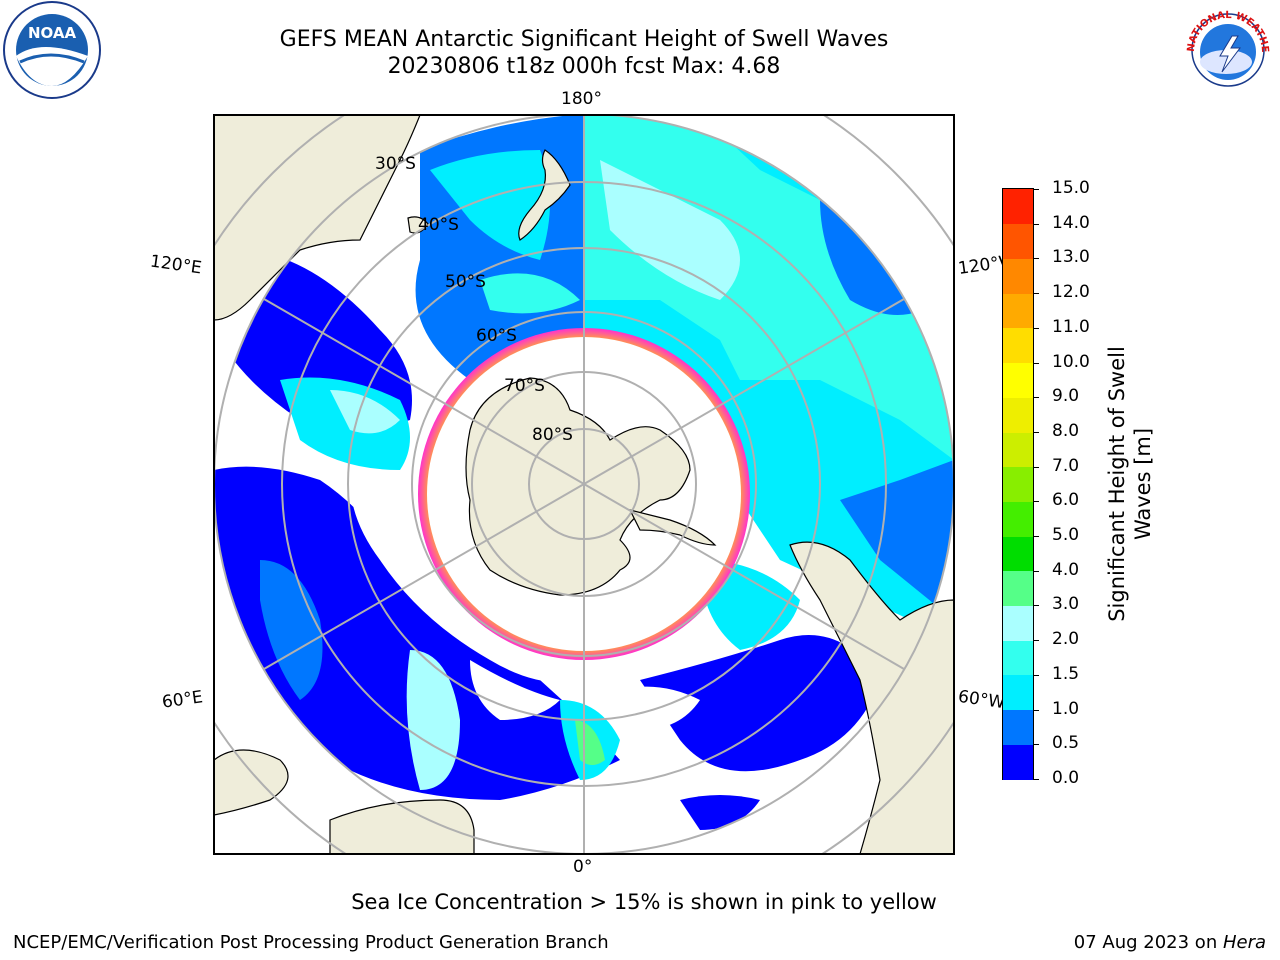 The height and width of the screenshot is (960, 1280). What do you see at coordinates (1066, 430) in the screenshot?
I see `colorbar-tick-label: 8.0` at bounding box center [1066, 430].